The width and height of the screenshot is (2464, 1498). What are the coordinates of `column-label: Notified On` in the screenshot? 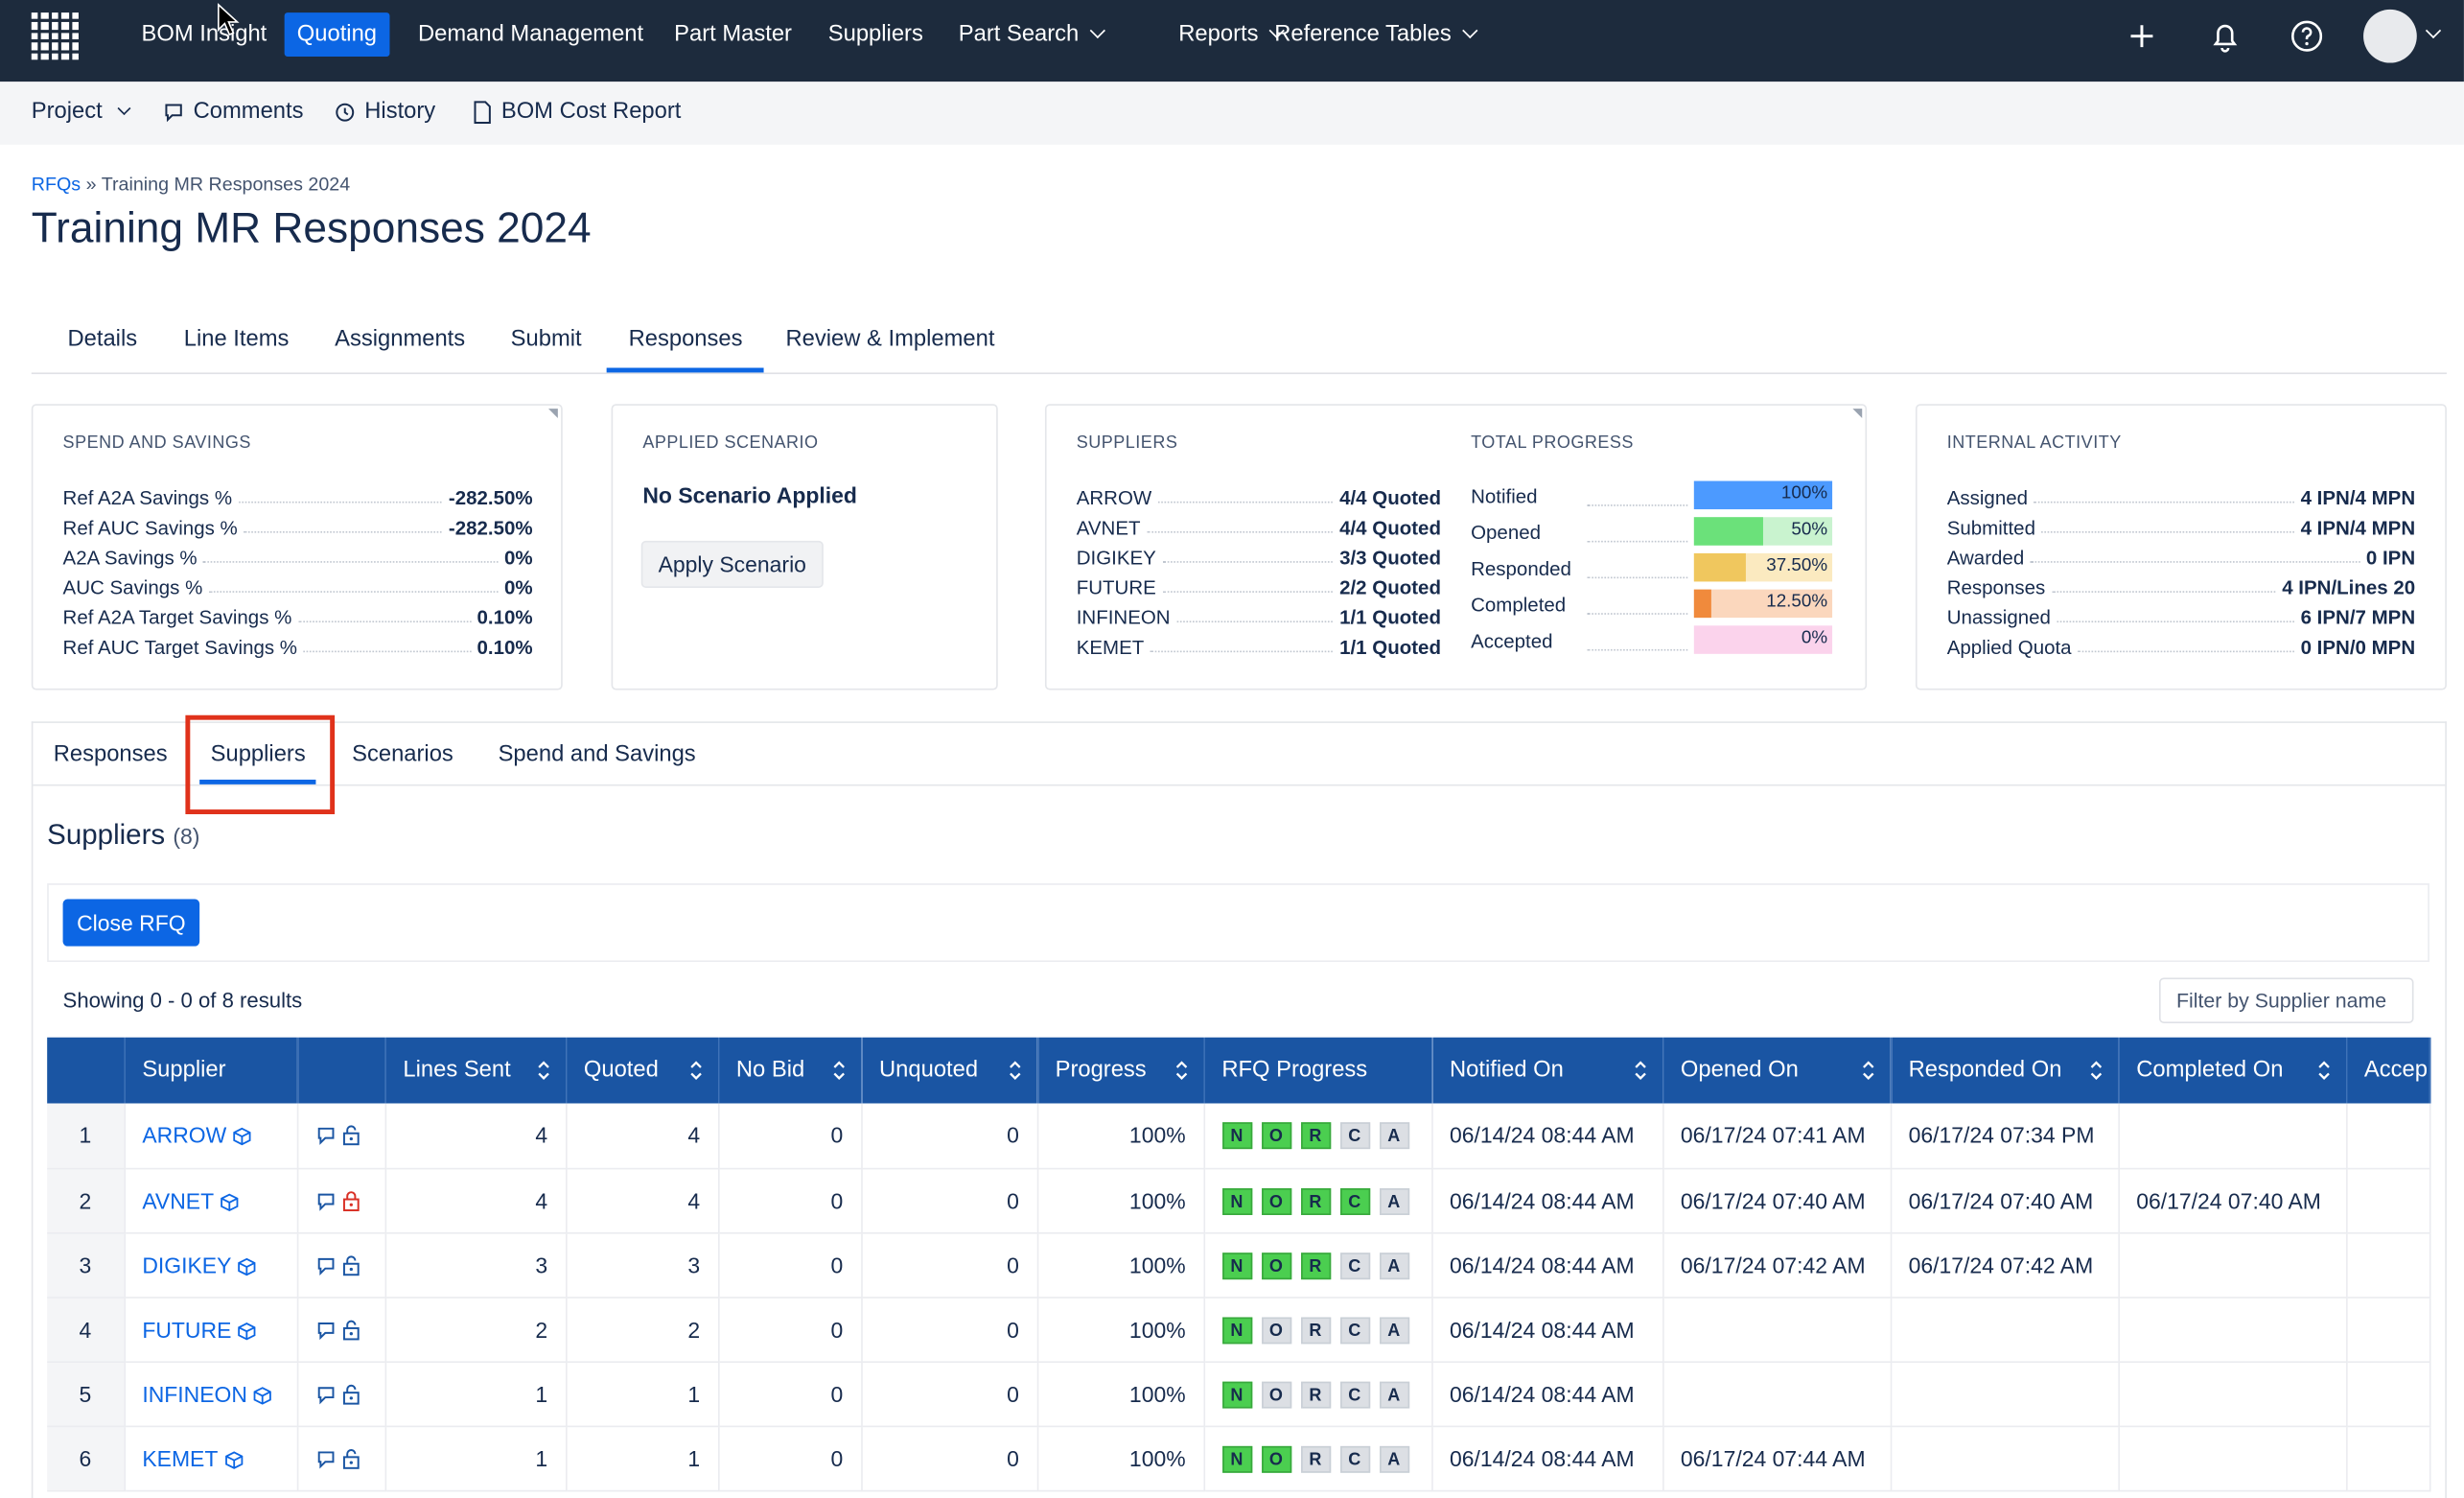 It's located at (1506, 1071).